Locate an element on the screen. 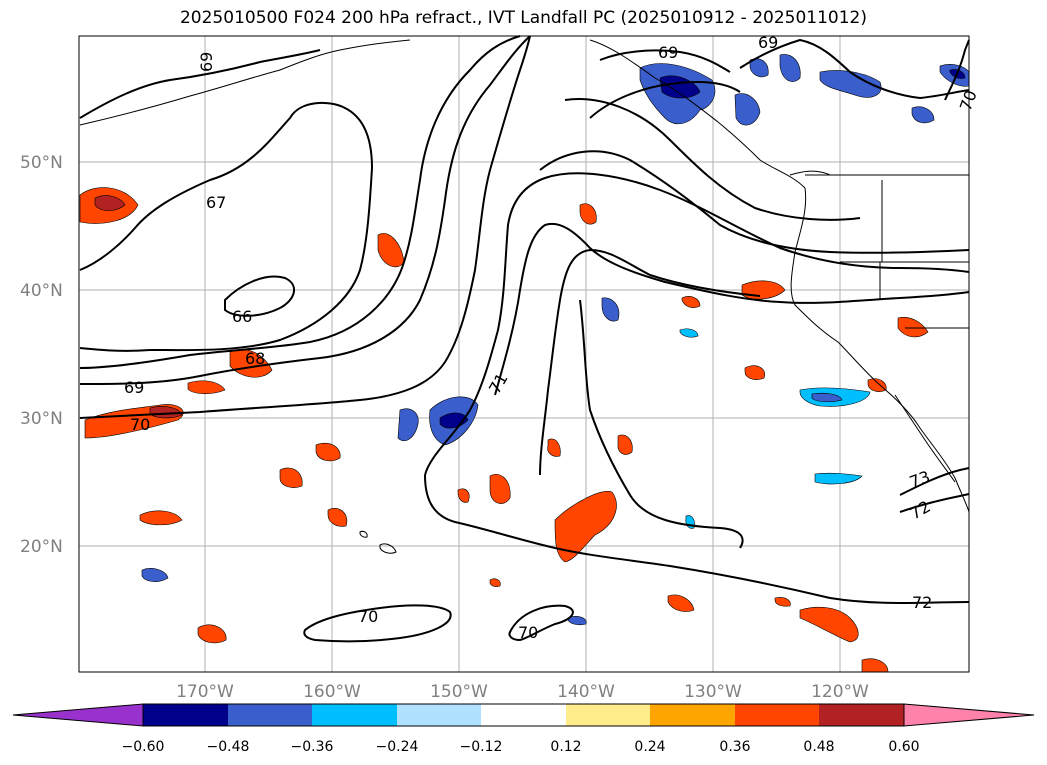 The image size is (1047, 765). lon-label-160w: 160°W is located at coordinates (332, 692).